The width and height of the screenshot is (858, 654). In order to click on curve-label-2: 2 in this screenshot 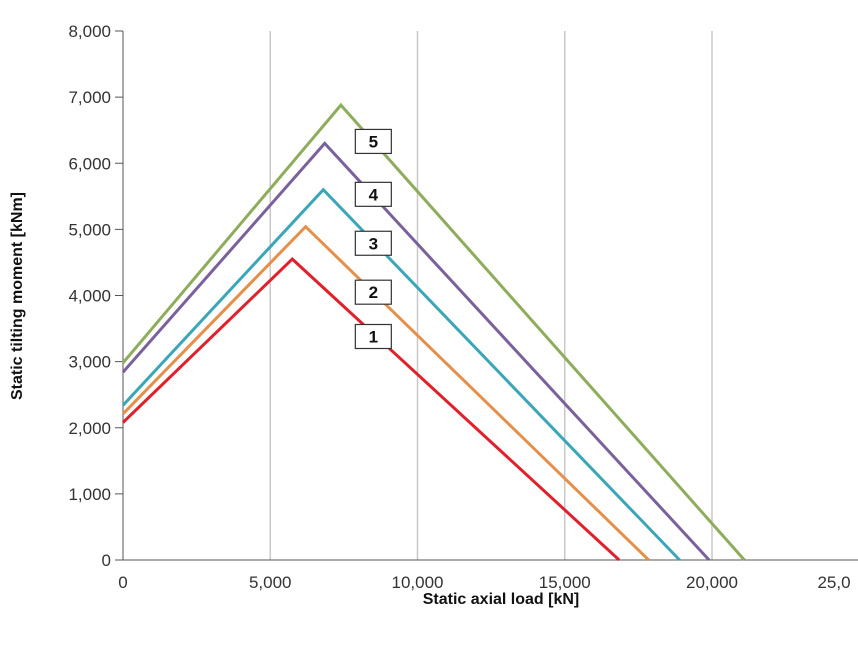, I will do `click(373, 292)`.